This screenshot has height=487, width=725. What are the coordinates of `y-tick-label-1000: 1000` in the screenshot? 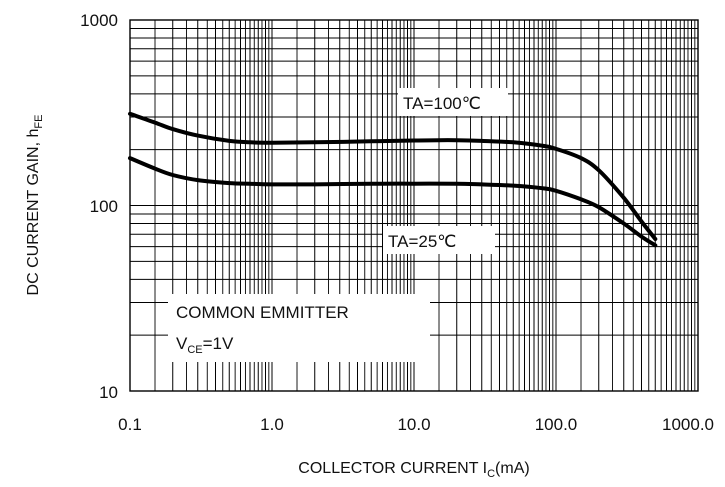 It's located at (99, 20).